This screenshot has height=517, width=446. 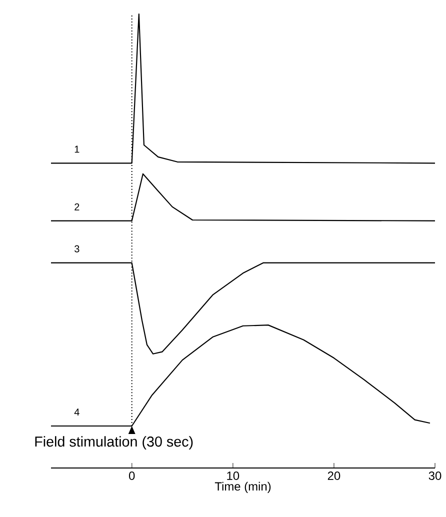 What do you see at coordinates (77, 149) in the screenshot?
I see `series-label: 1` at bounding box center [77, 149].